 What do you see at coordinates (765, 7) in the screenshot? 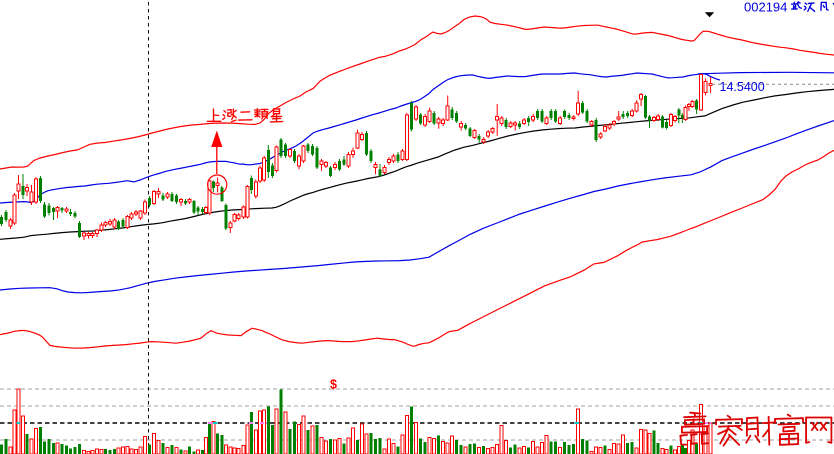
I see `svg-text: 002194` at bounding box center [765, 7].